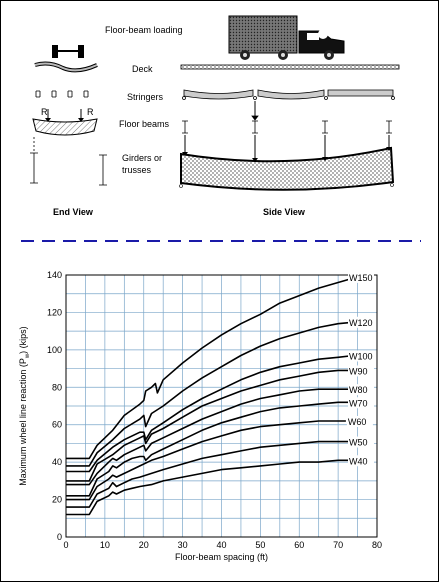  I want to click on axle-icon, so click(68, 51).